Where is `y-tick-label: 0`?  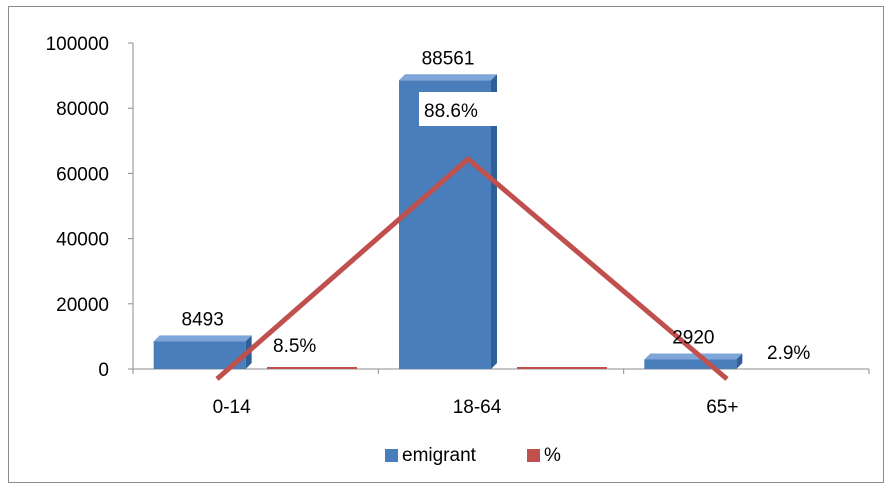 y-tick-label: 0 is located at coordinates (103, 370).